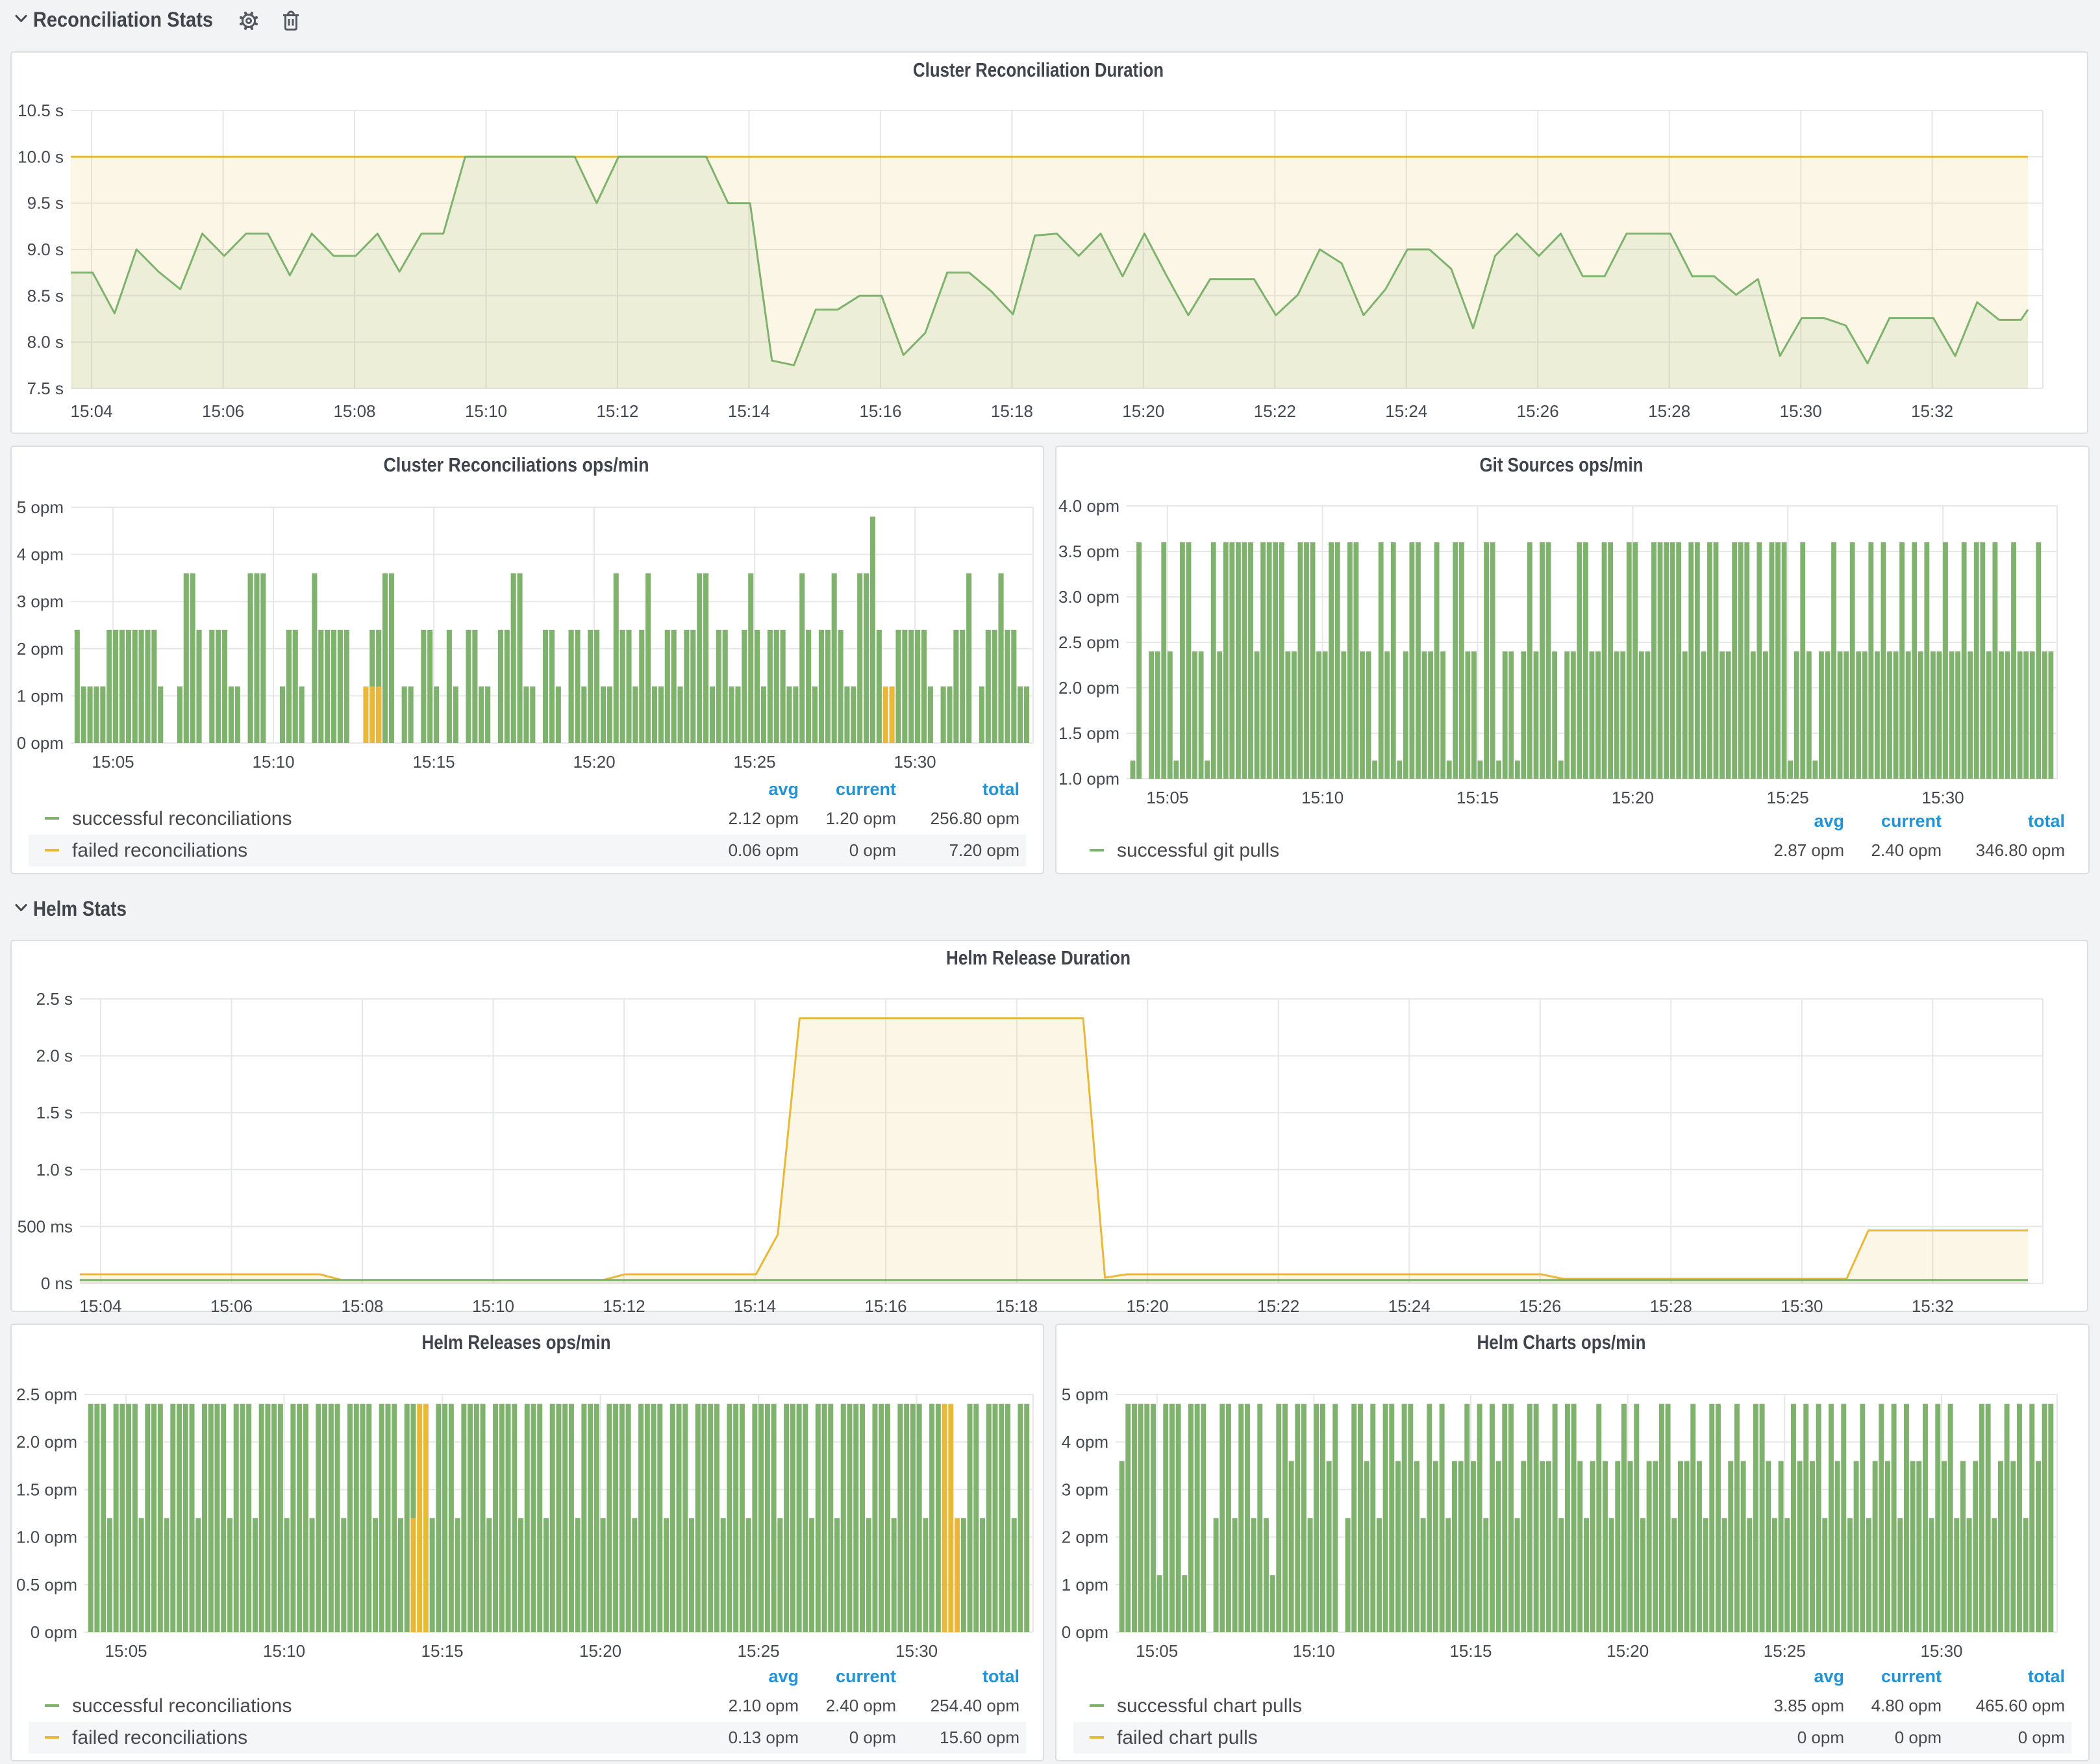 The width and height of the screenshot is (2100, 1764). What do you see at coordinates (46, 250) in the screenshot?
I see `svg-text: 9.0 s` at bounding box center [46, 250].